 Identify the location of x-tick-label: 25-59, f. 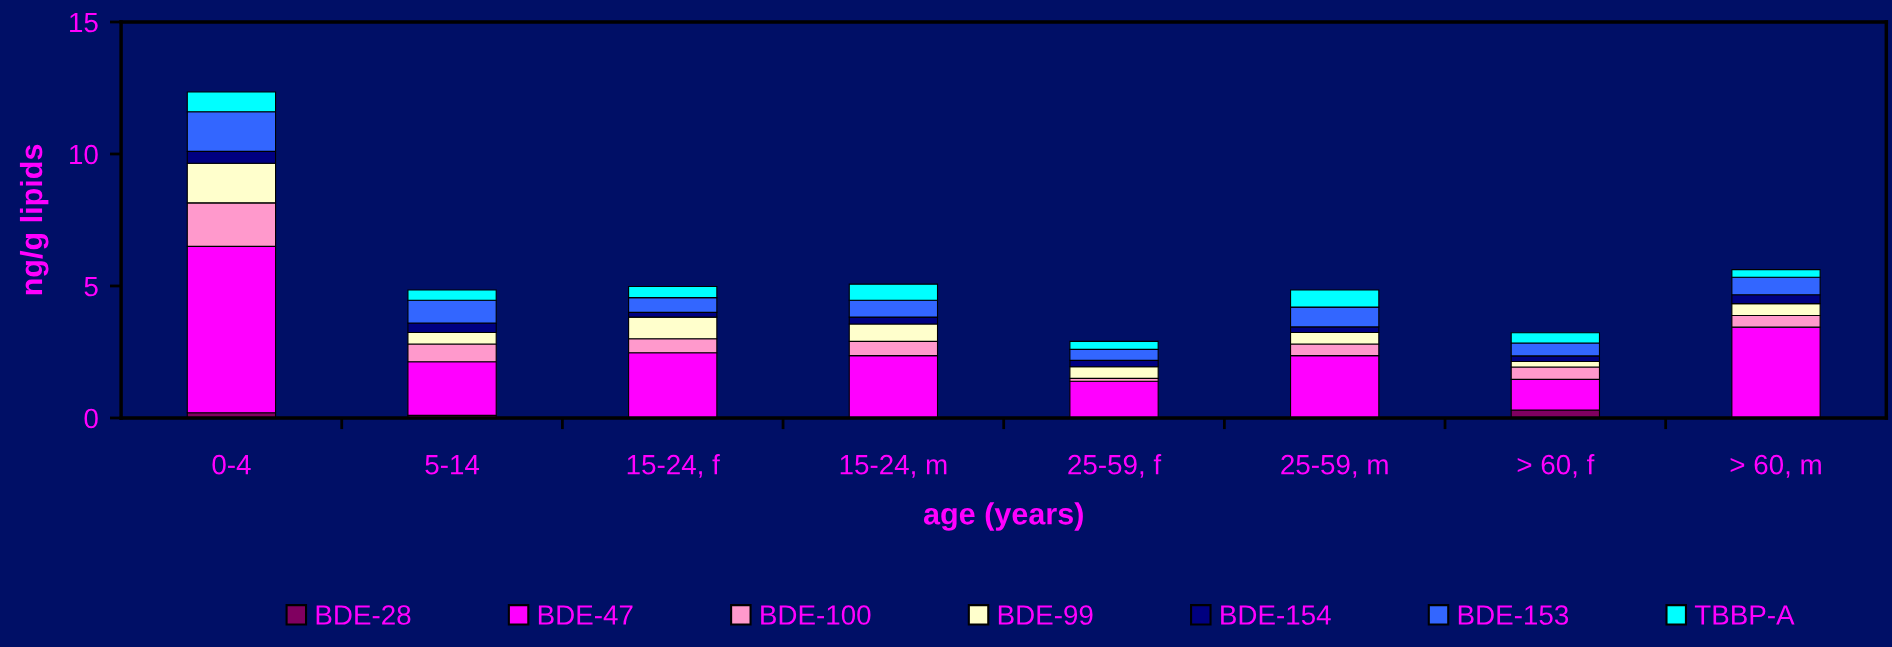
(1115, 466).